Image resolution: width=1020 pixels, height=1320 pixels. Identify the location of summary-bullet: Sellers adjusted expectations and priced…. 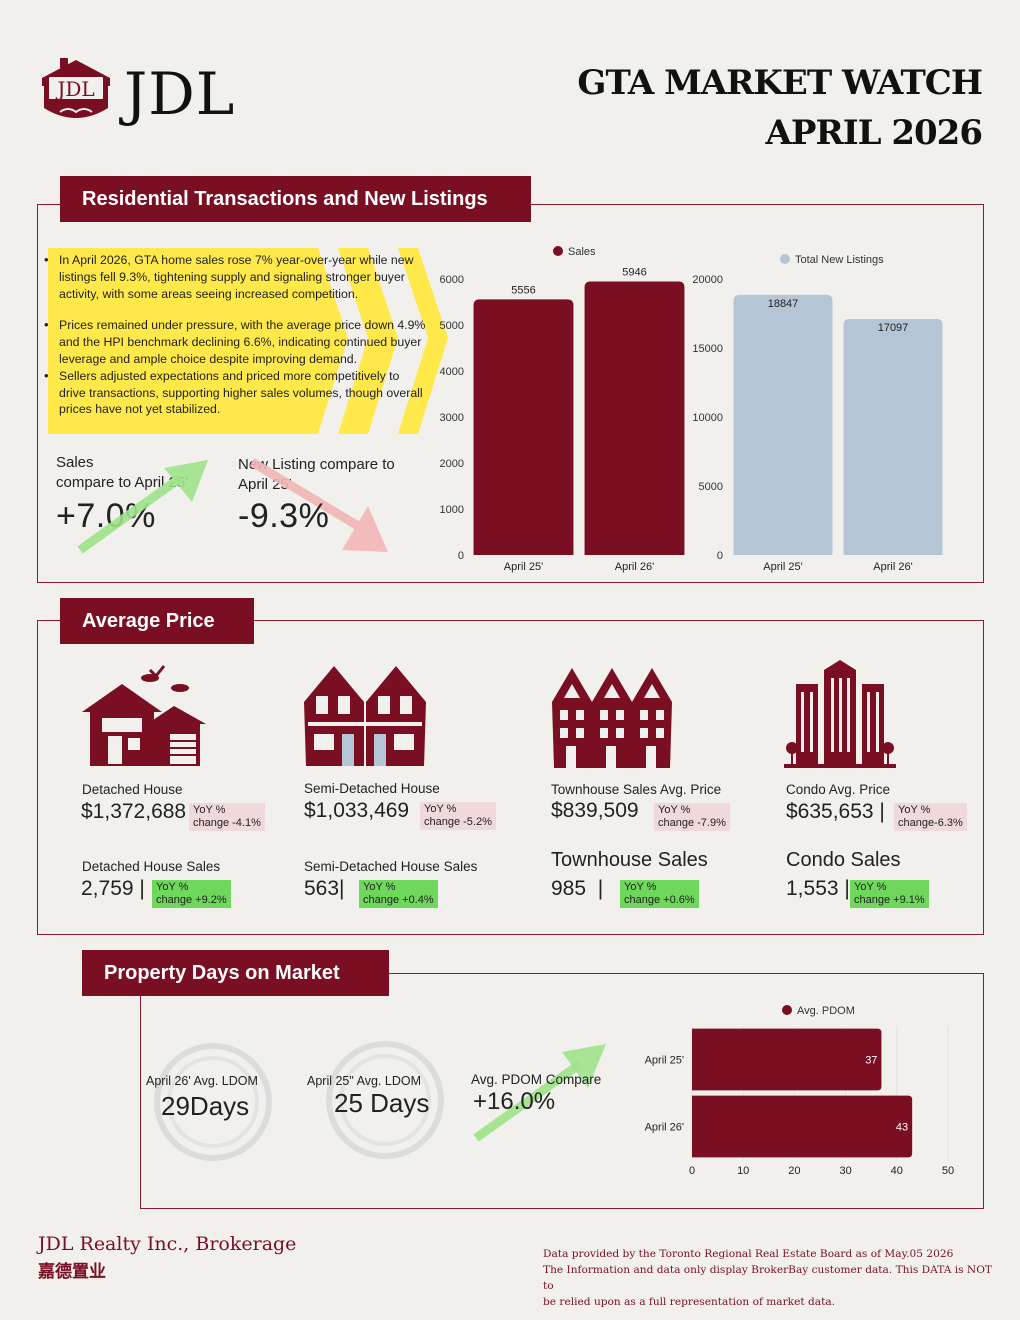
(236, 393).